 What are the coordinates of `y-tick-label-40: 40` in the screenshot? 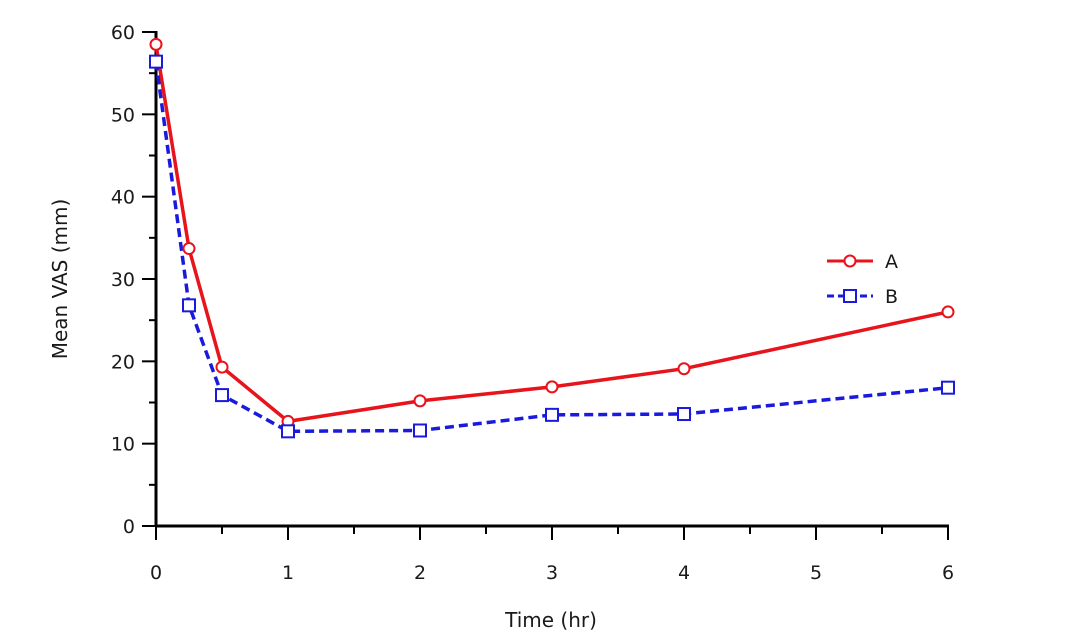 It's located at (123, 198).